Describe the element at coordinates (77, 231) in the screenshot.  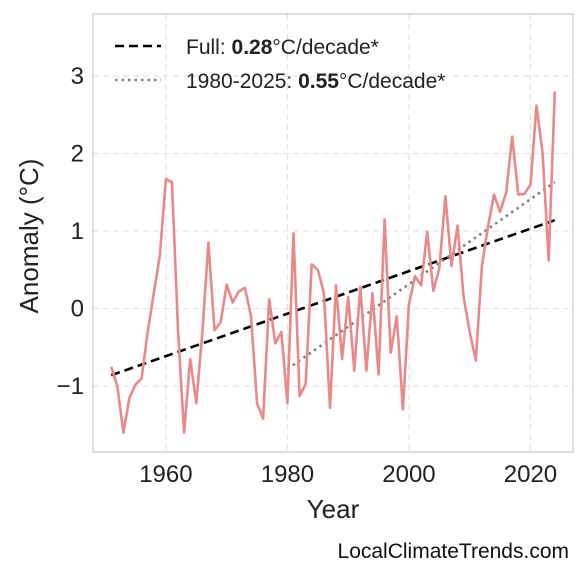
I see `y-tick-label: 1` at that location.